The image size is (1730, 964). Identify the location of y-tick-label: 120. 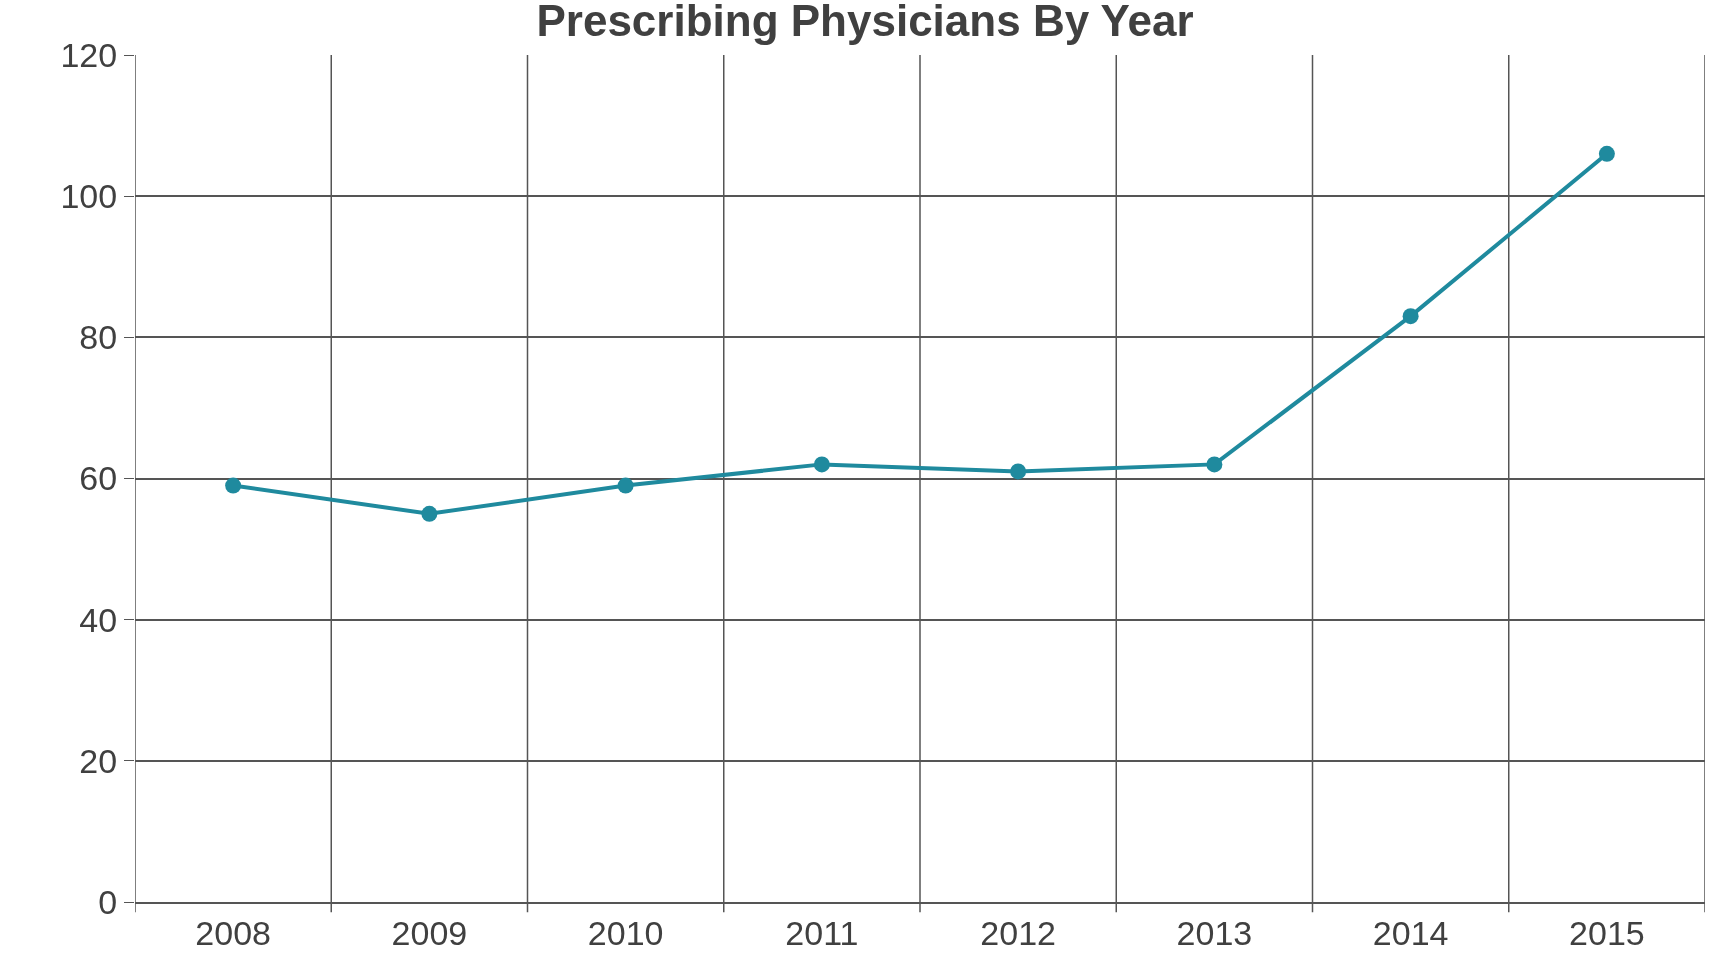
(89, 54).